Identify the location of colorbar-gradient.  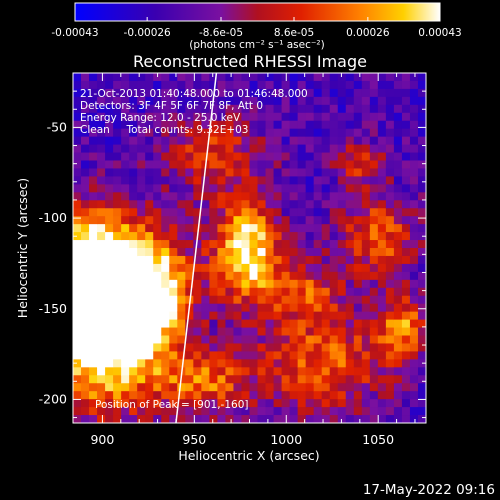
(257, 12).